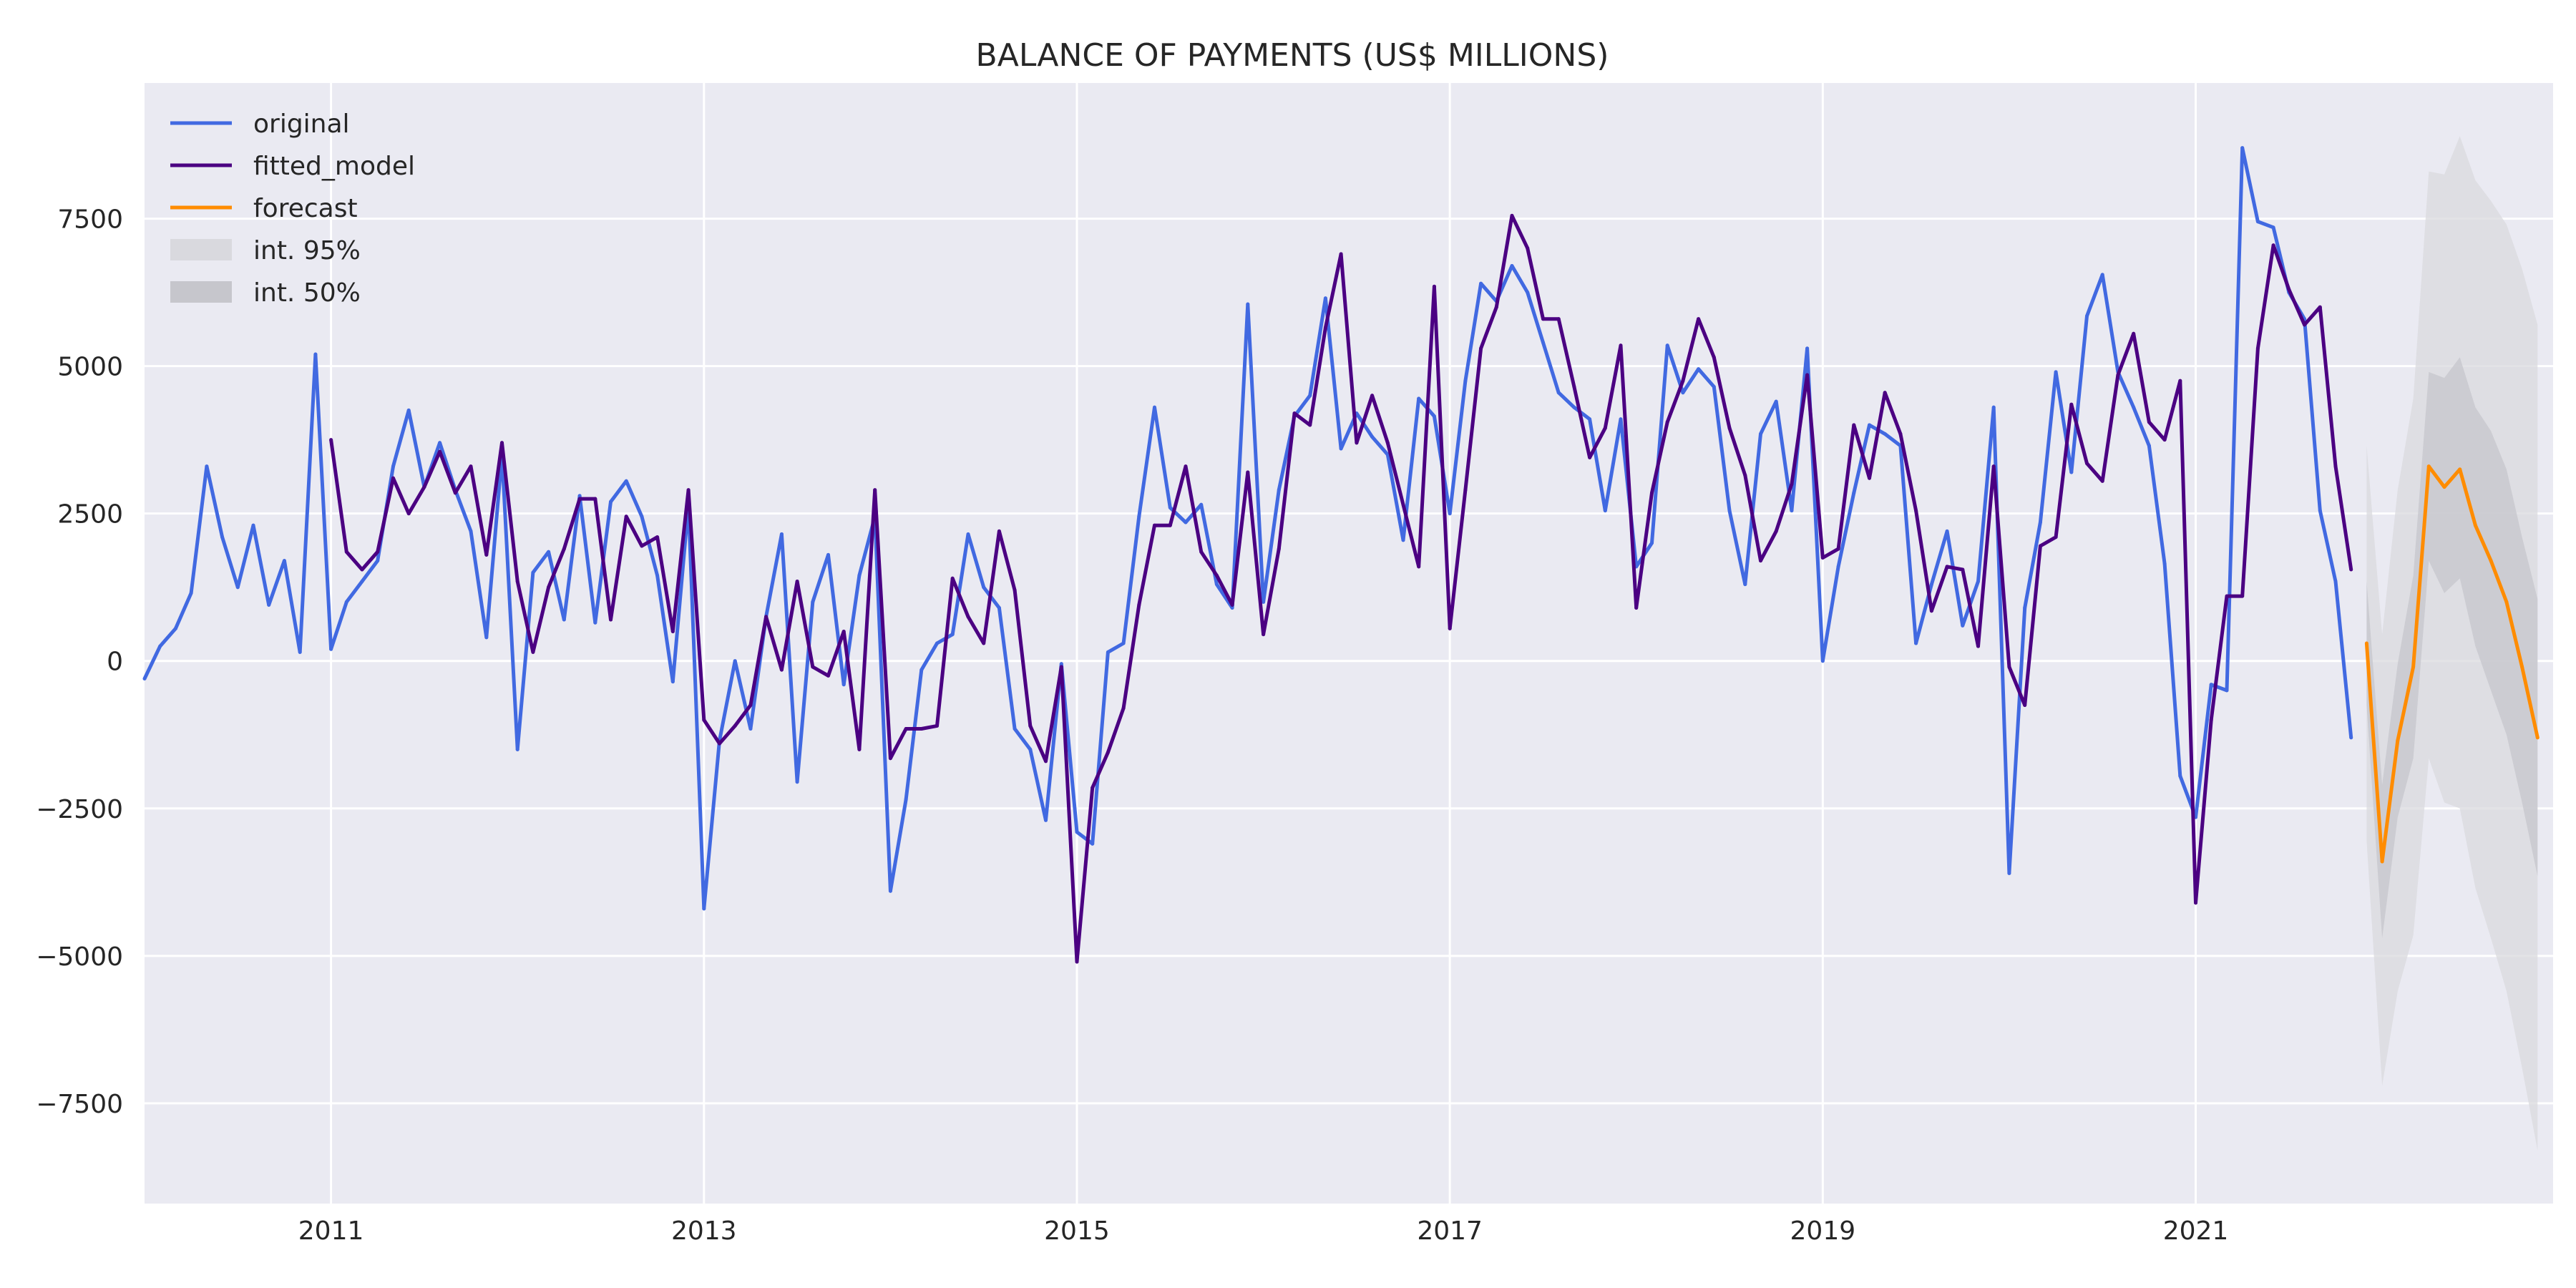 This screenshot has width=2576, height=1288. Describe the element at coordinates (2452, 664) in the screenshot. I see `series-forecast` at that location.